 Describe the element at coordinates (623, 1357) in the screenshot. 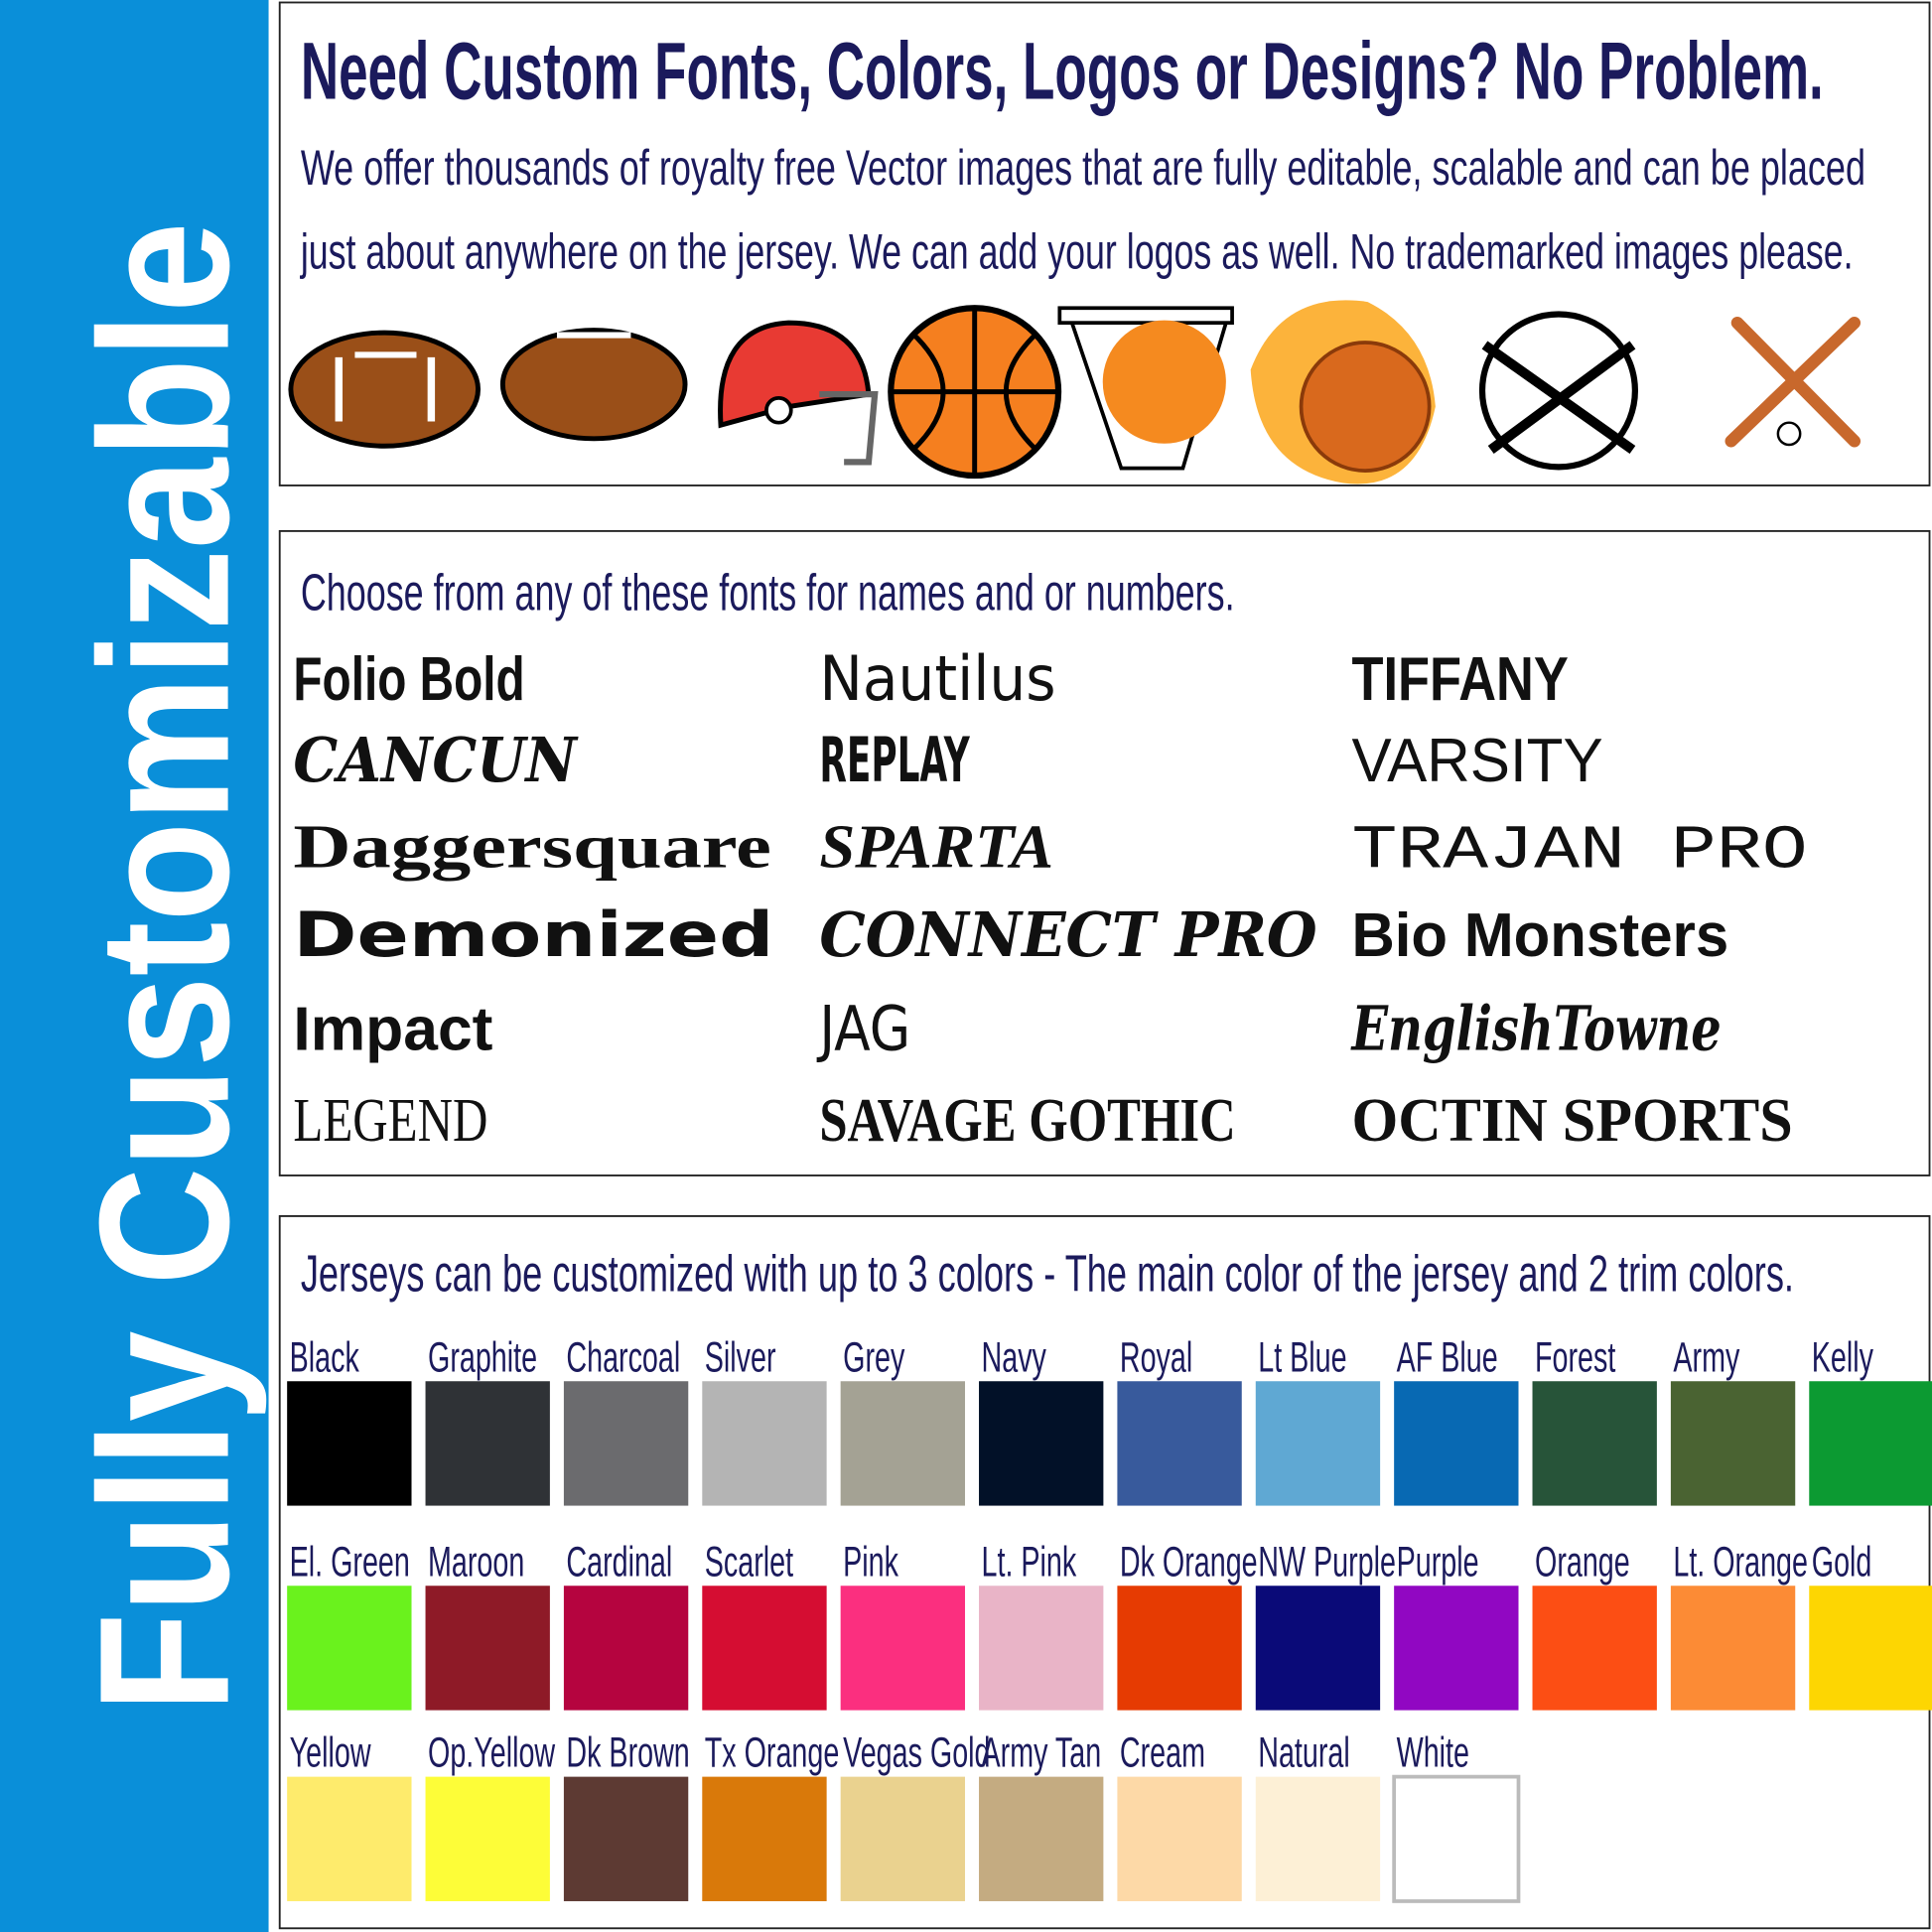

I see `color-label: Charcoal` at that location.